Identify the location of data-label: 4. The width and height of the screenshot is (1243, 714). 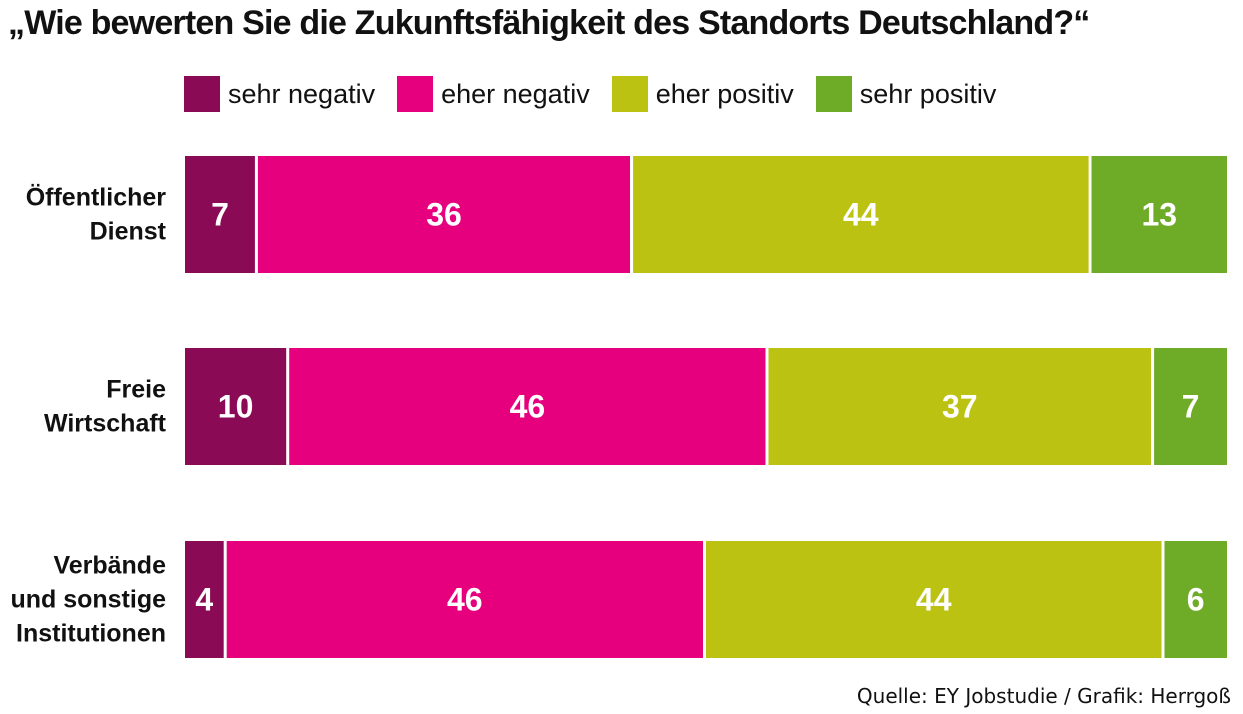
(204, 600).